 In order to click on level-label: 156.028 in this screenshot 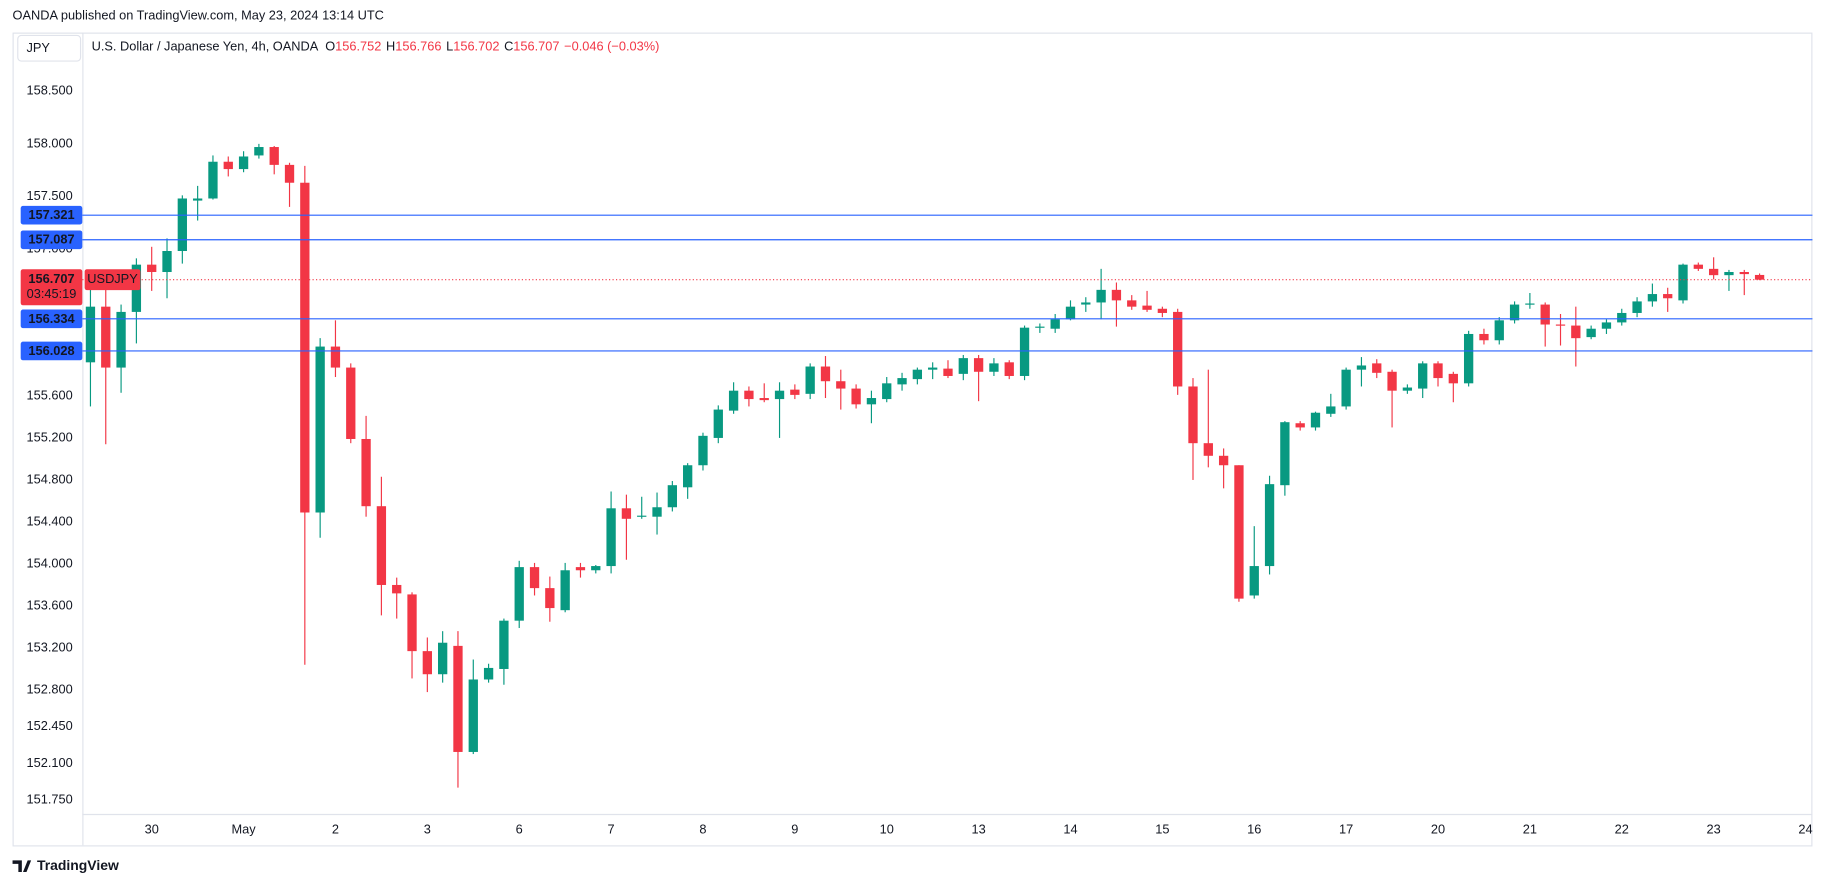, I will do `click(51, 350)`.